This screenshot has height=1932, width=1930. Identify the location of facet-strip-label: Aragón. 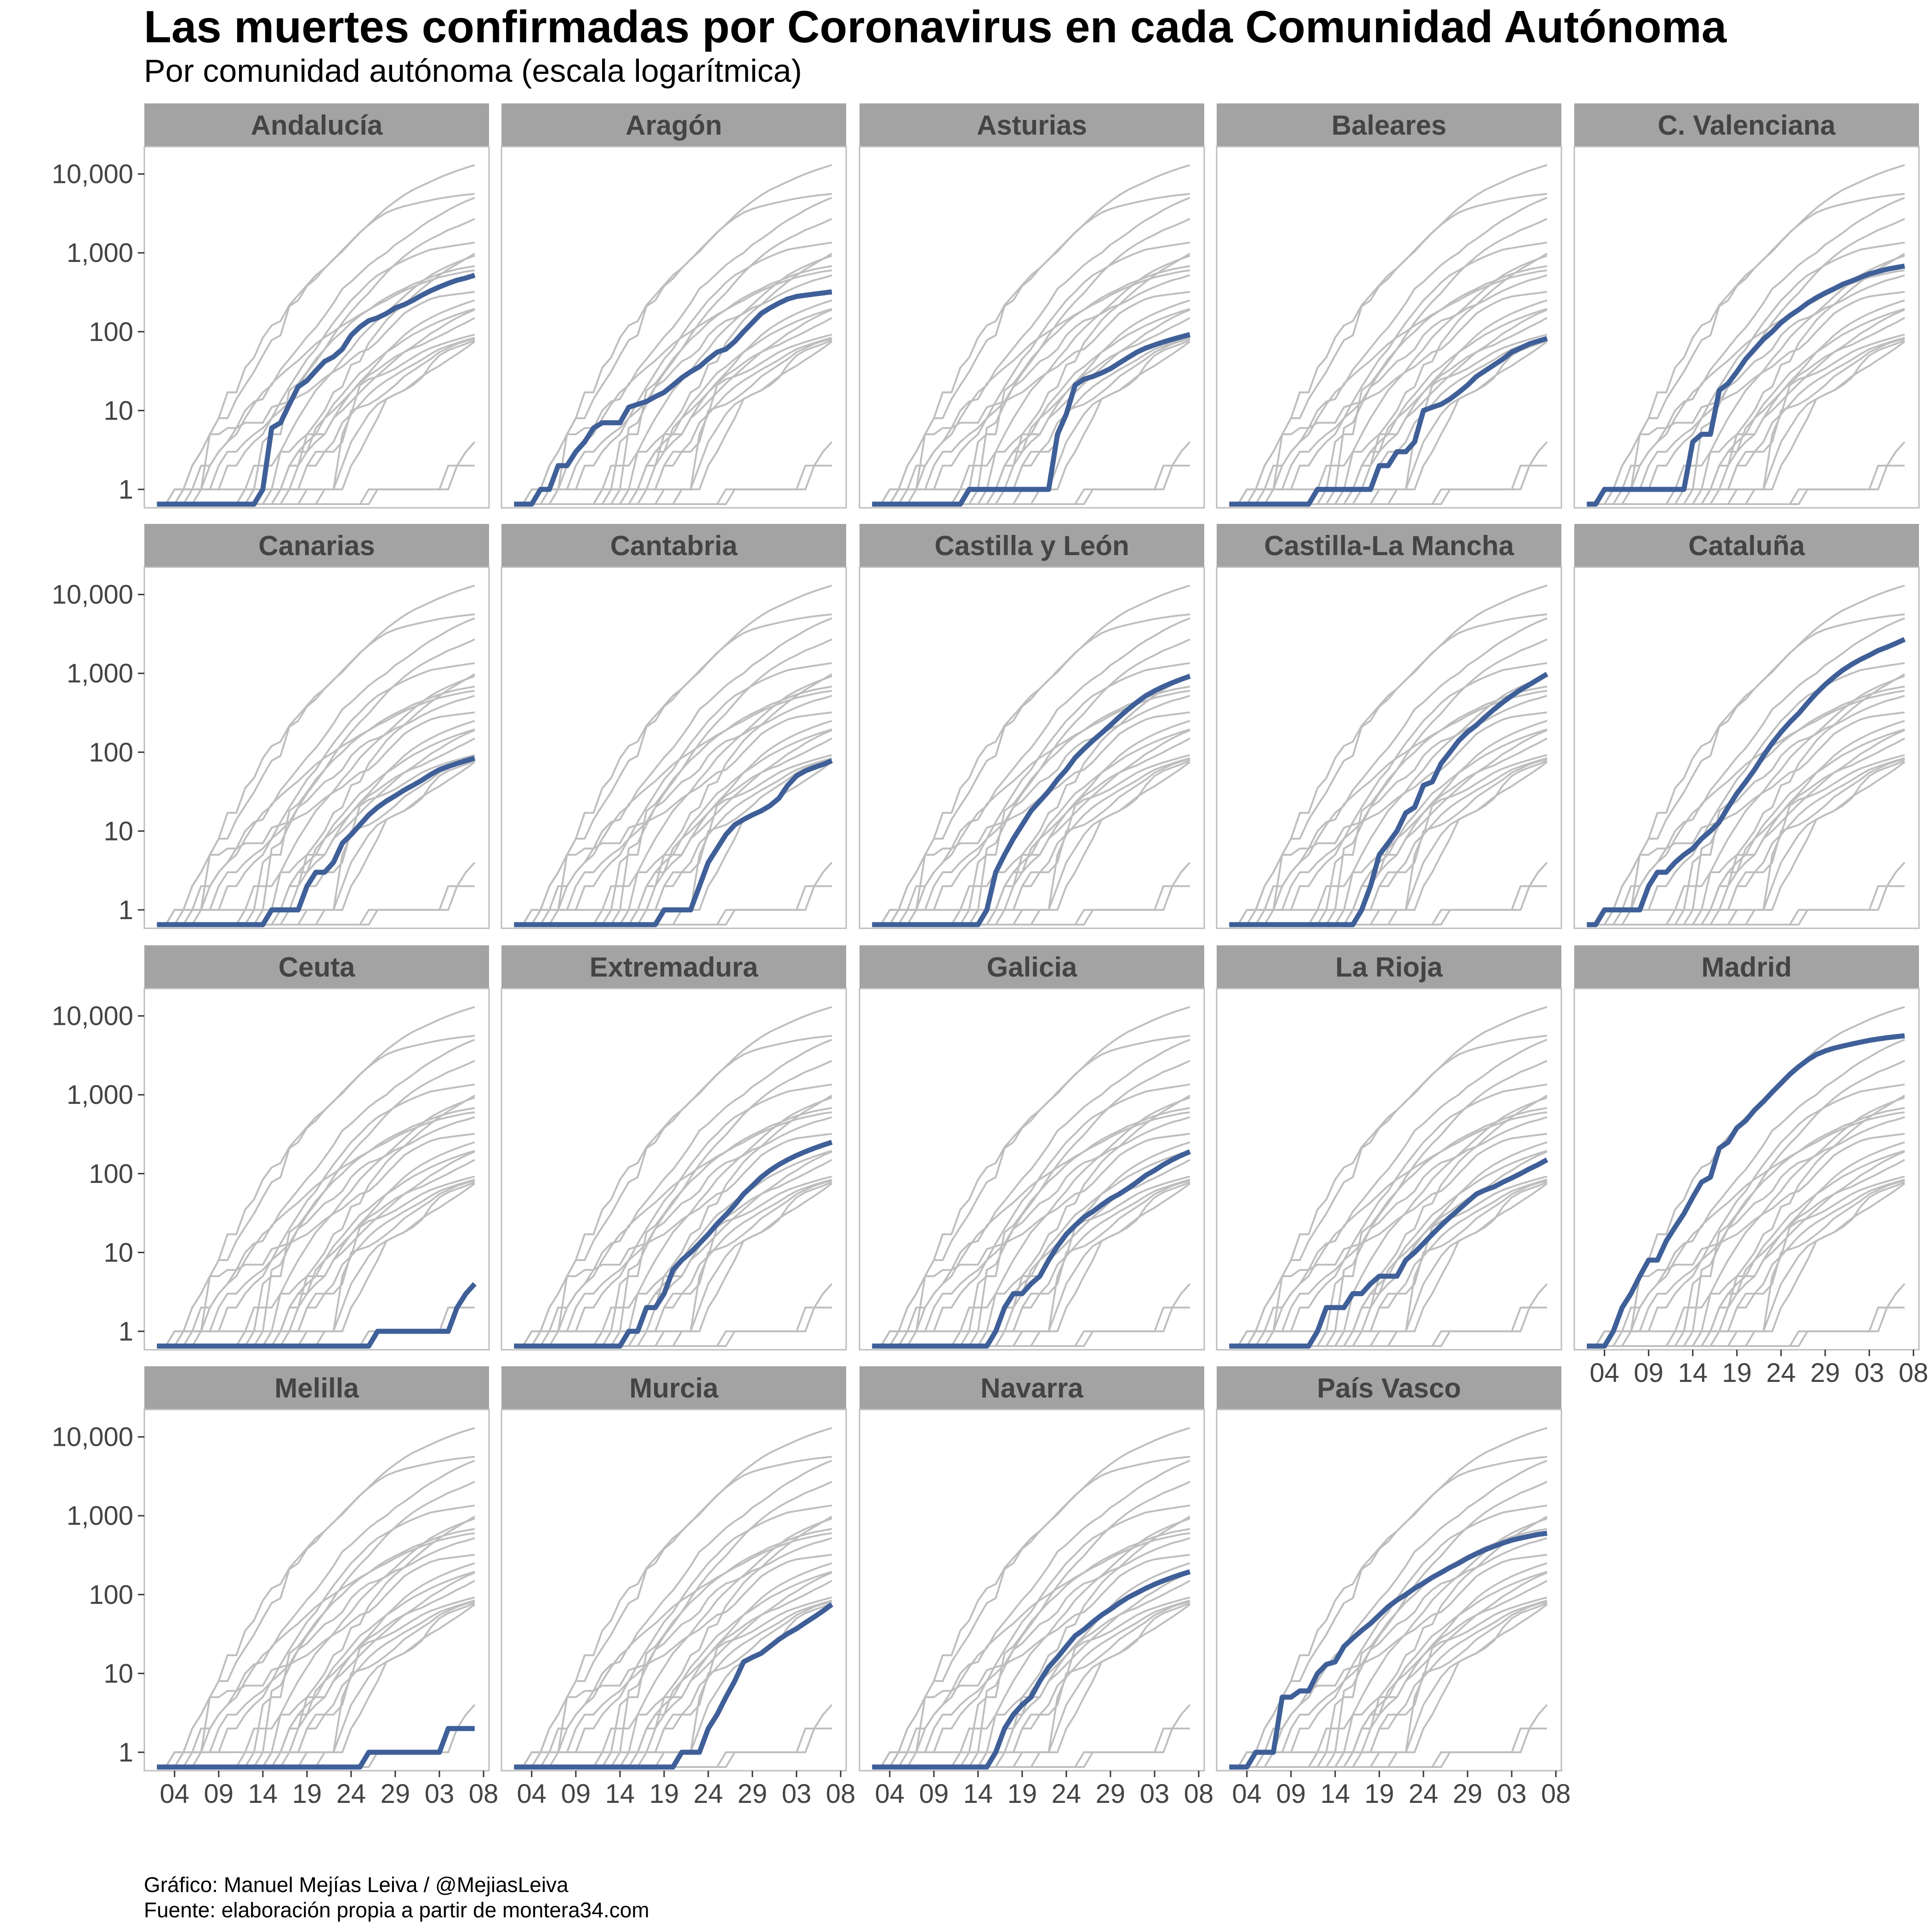
(674, 126).